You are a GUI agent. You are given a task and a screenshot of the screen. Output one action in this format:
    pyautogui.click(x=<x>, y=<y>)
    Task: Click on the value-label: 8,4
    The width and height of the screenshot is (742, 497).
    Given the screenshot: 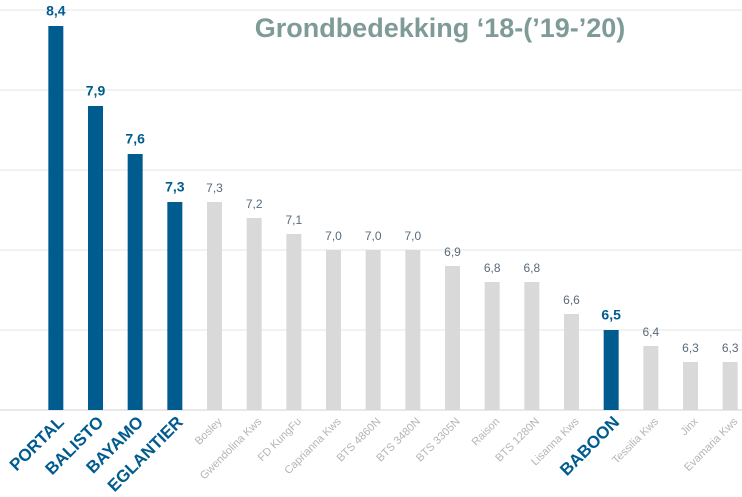 What is the action you would take?
    pyautogui.click(x=56, y=11)
    